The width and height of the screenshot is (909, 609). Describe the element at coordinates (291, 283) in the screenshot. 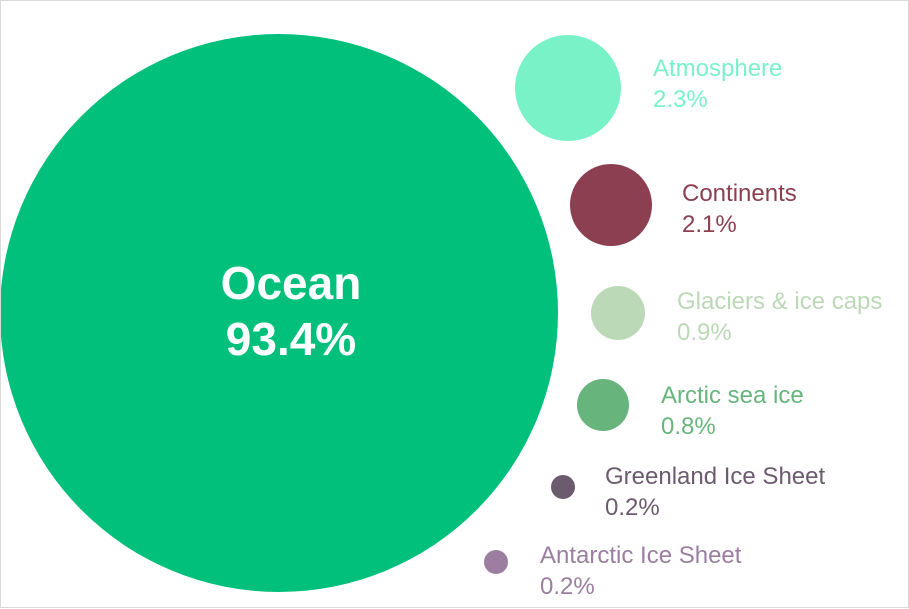

I see `bubble-label-ocean: Ocean` at that location.